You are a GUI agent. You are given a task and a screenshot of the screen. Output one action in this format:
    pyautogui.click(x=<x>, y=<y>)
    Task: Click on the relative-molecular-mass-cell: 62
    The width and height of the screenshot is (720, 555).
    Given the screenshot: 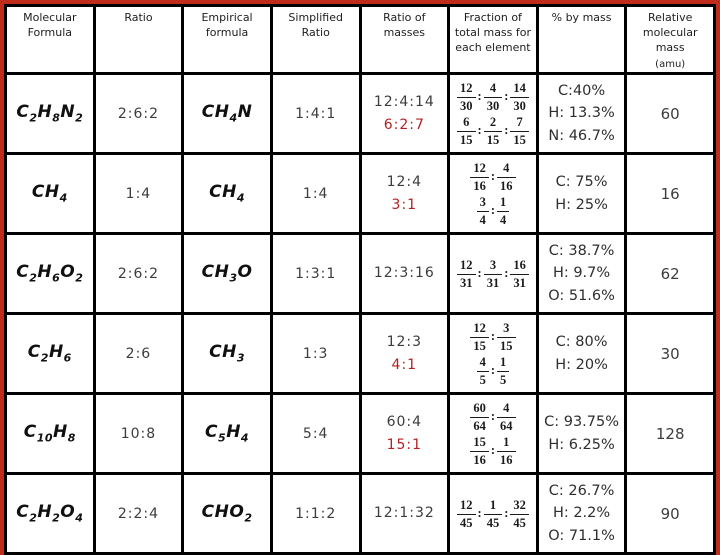 What is the action you would take?
    pyautogui.click(x=670, y=274)
    